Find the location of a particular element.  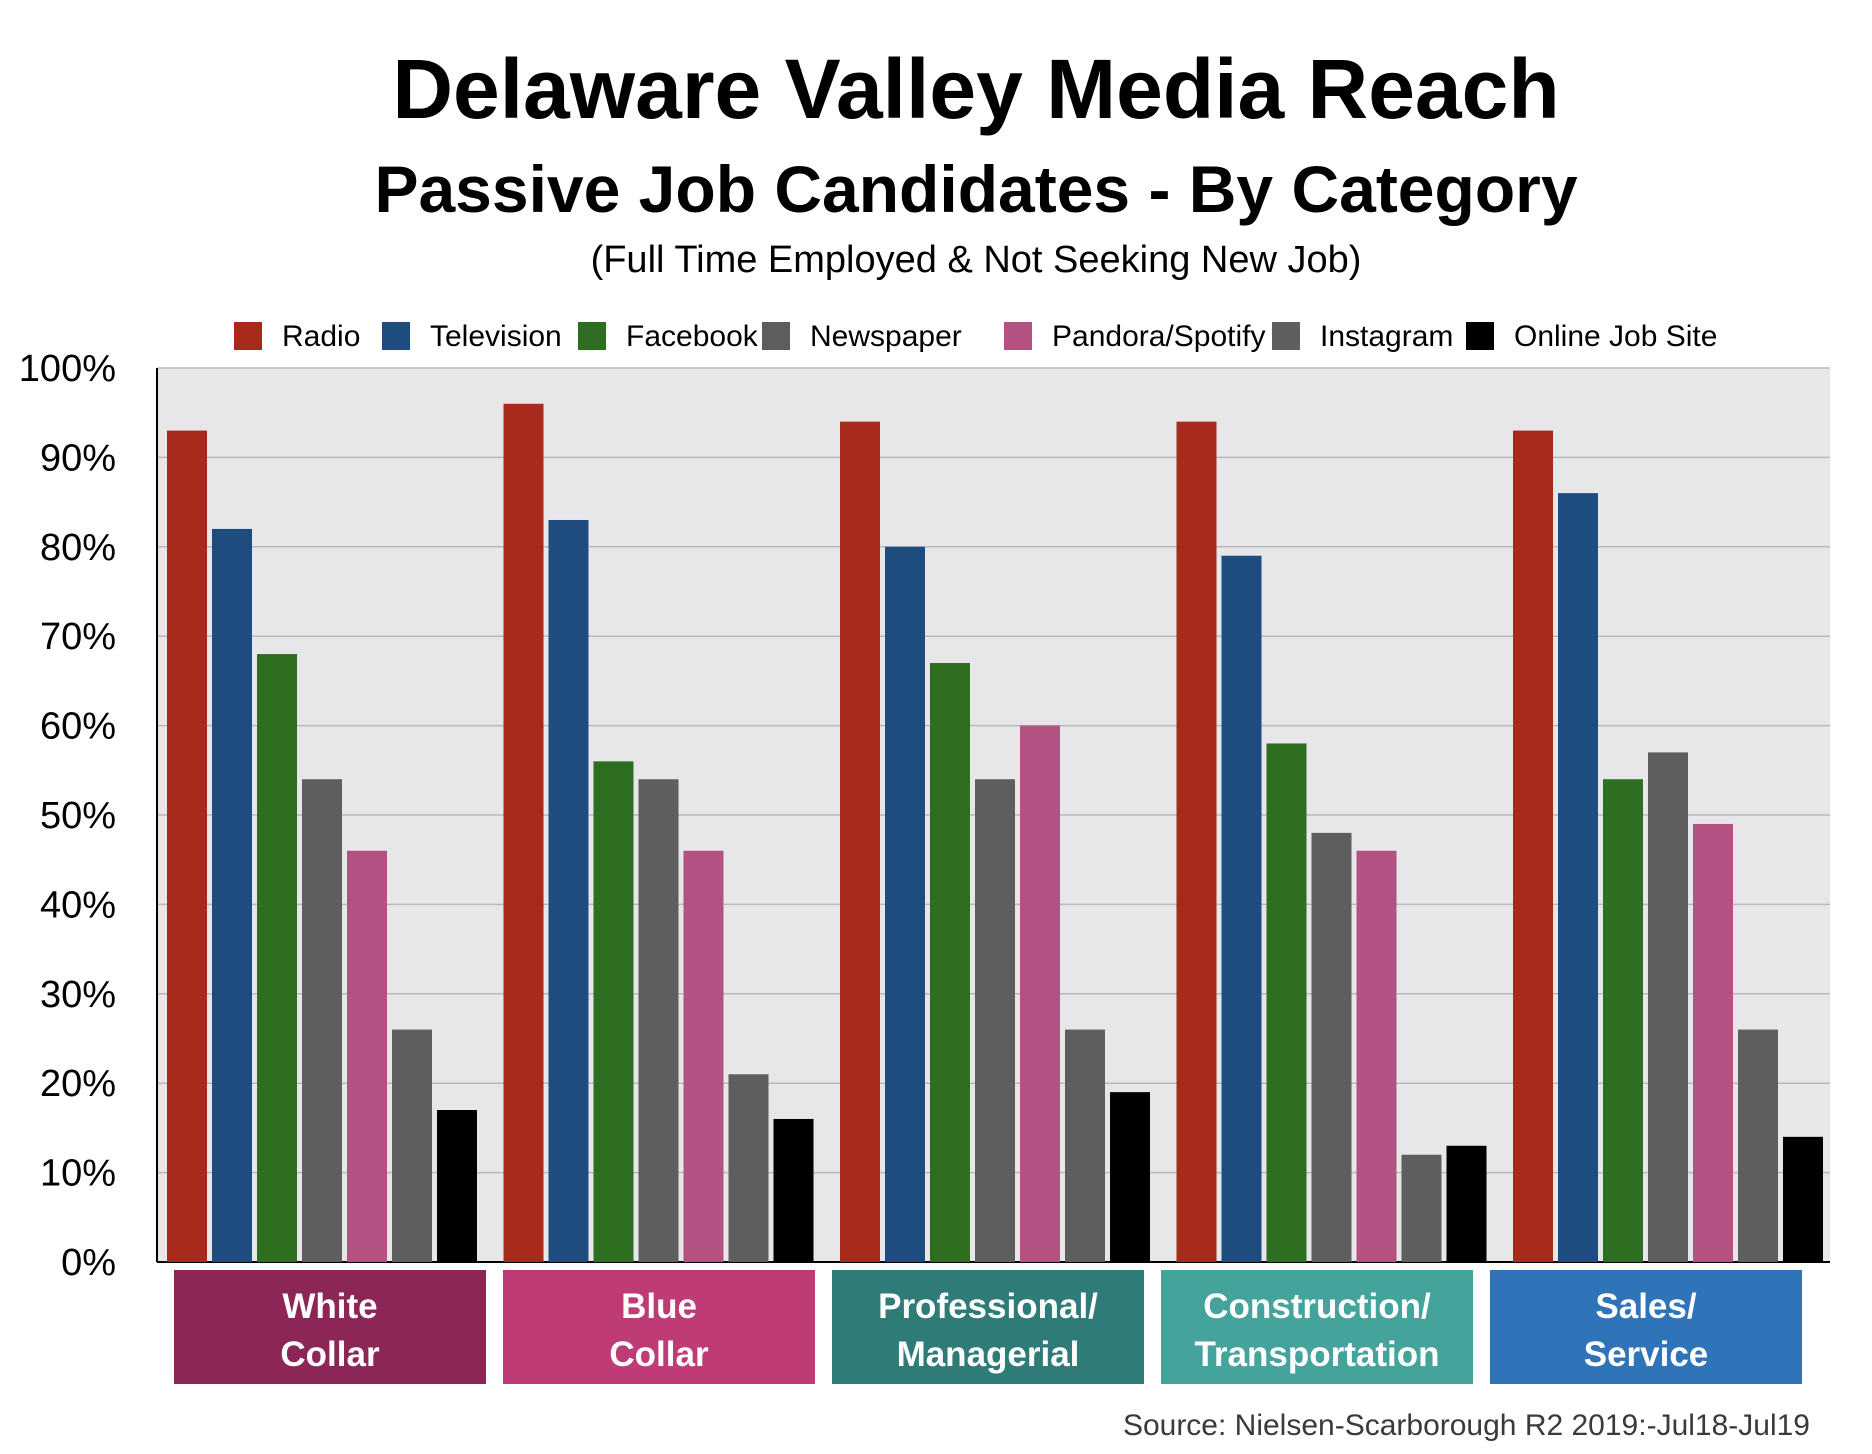

legend-label: Radio is located at coordinates (321, 336).